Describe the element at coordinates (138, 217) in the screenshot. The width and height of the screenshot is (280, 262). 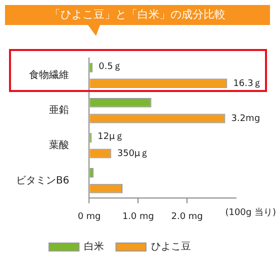
I see `x-tick-label: 1.0 mg` at that location.